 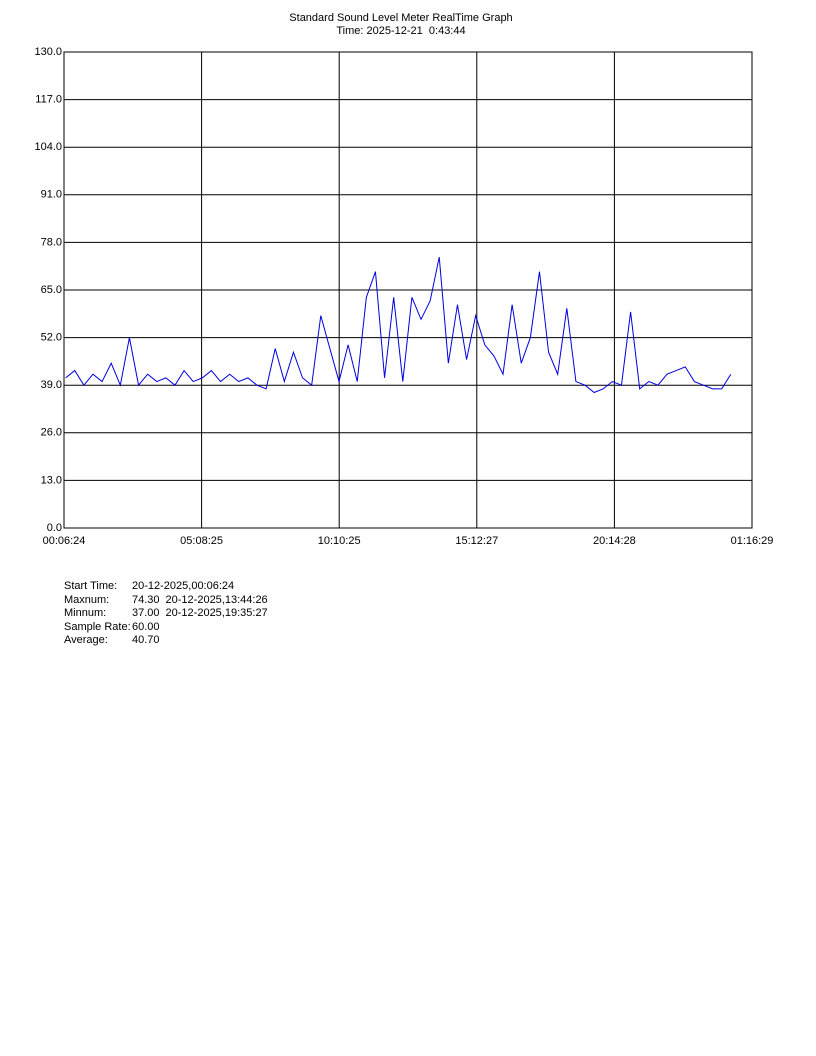 What do you see at coordinates (91, 586) in the screenshot?
I see `stat-label: Start Time:` at bounding box center [91, 586].